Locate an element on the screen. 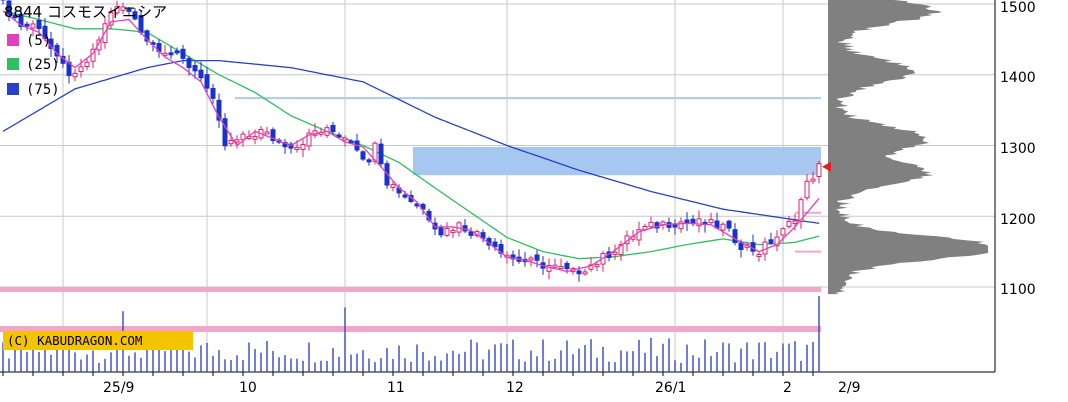  legend: (5) (25) (75) is located at coordinates (33, 65).